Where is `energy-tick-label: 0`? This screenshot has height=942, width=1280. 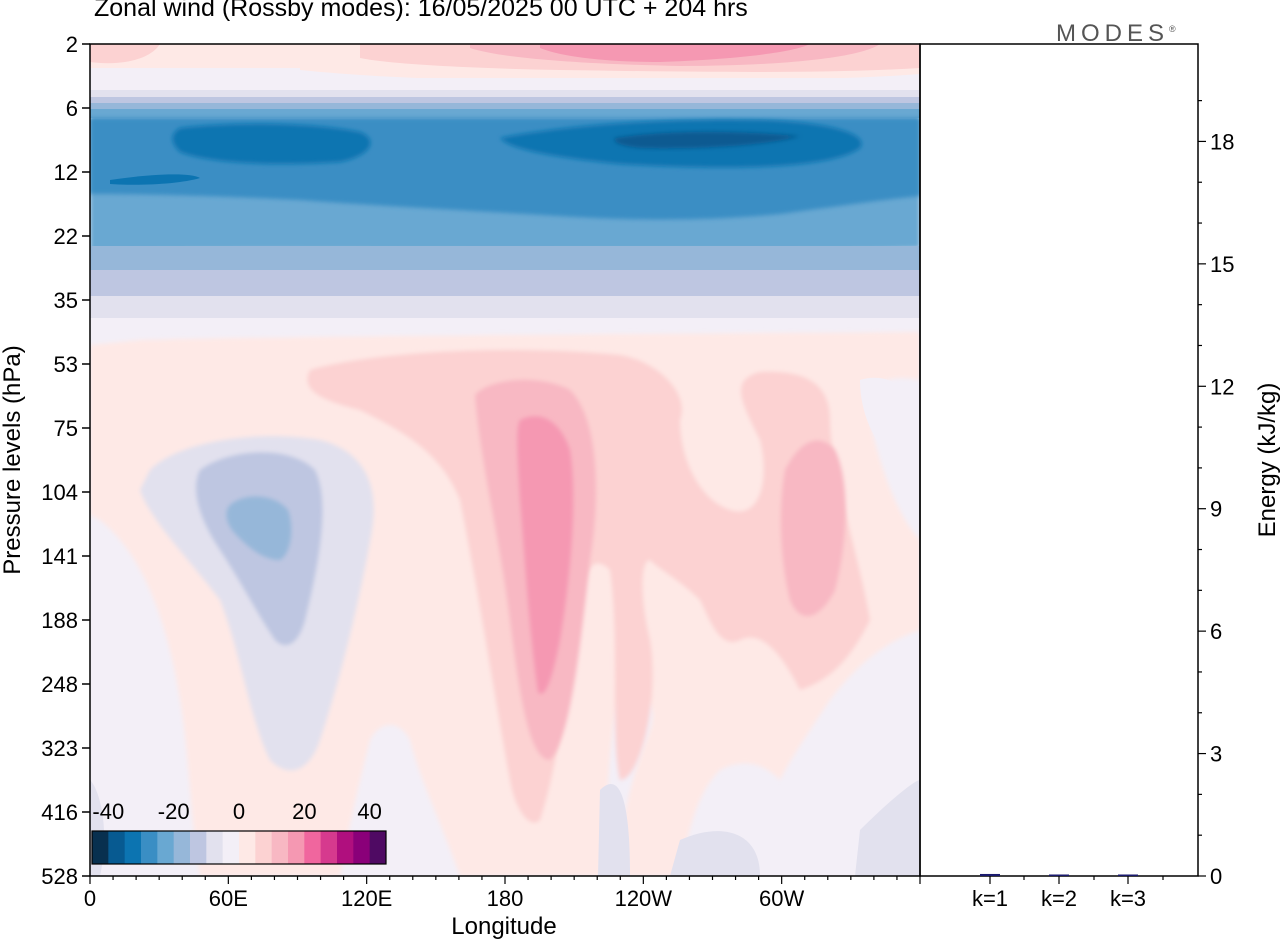 energy-tick-label: 0 is located at coordinates (1216, 876).